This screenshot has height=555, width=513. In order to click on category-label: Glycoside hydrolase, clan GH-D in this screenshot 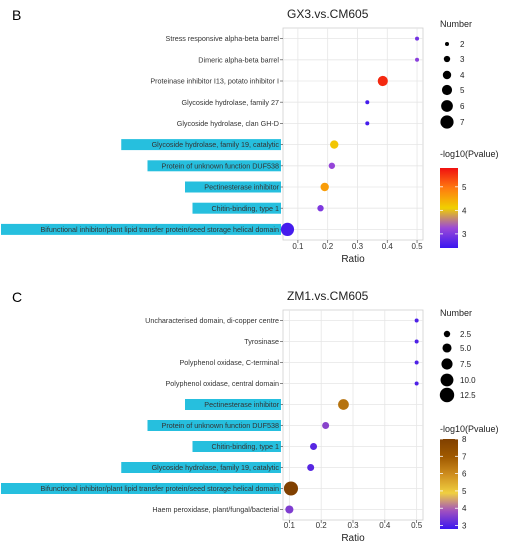, I will do `click(228, 123)`.